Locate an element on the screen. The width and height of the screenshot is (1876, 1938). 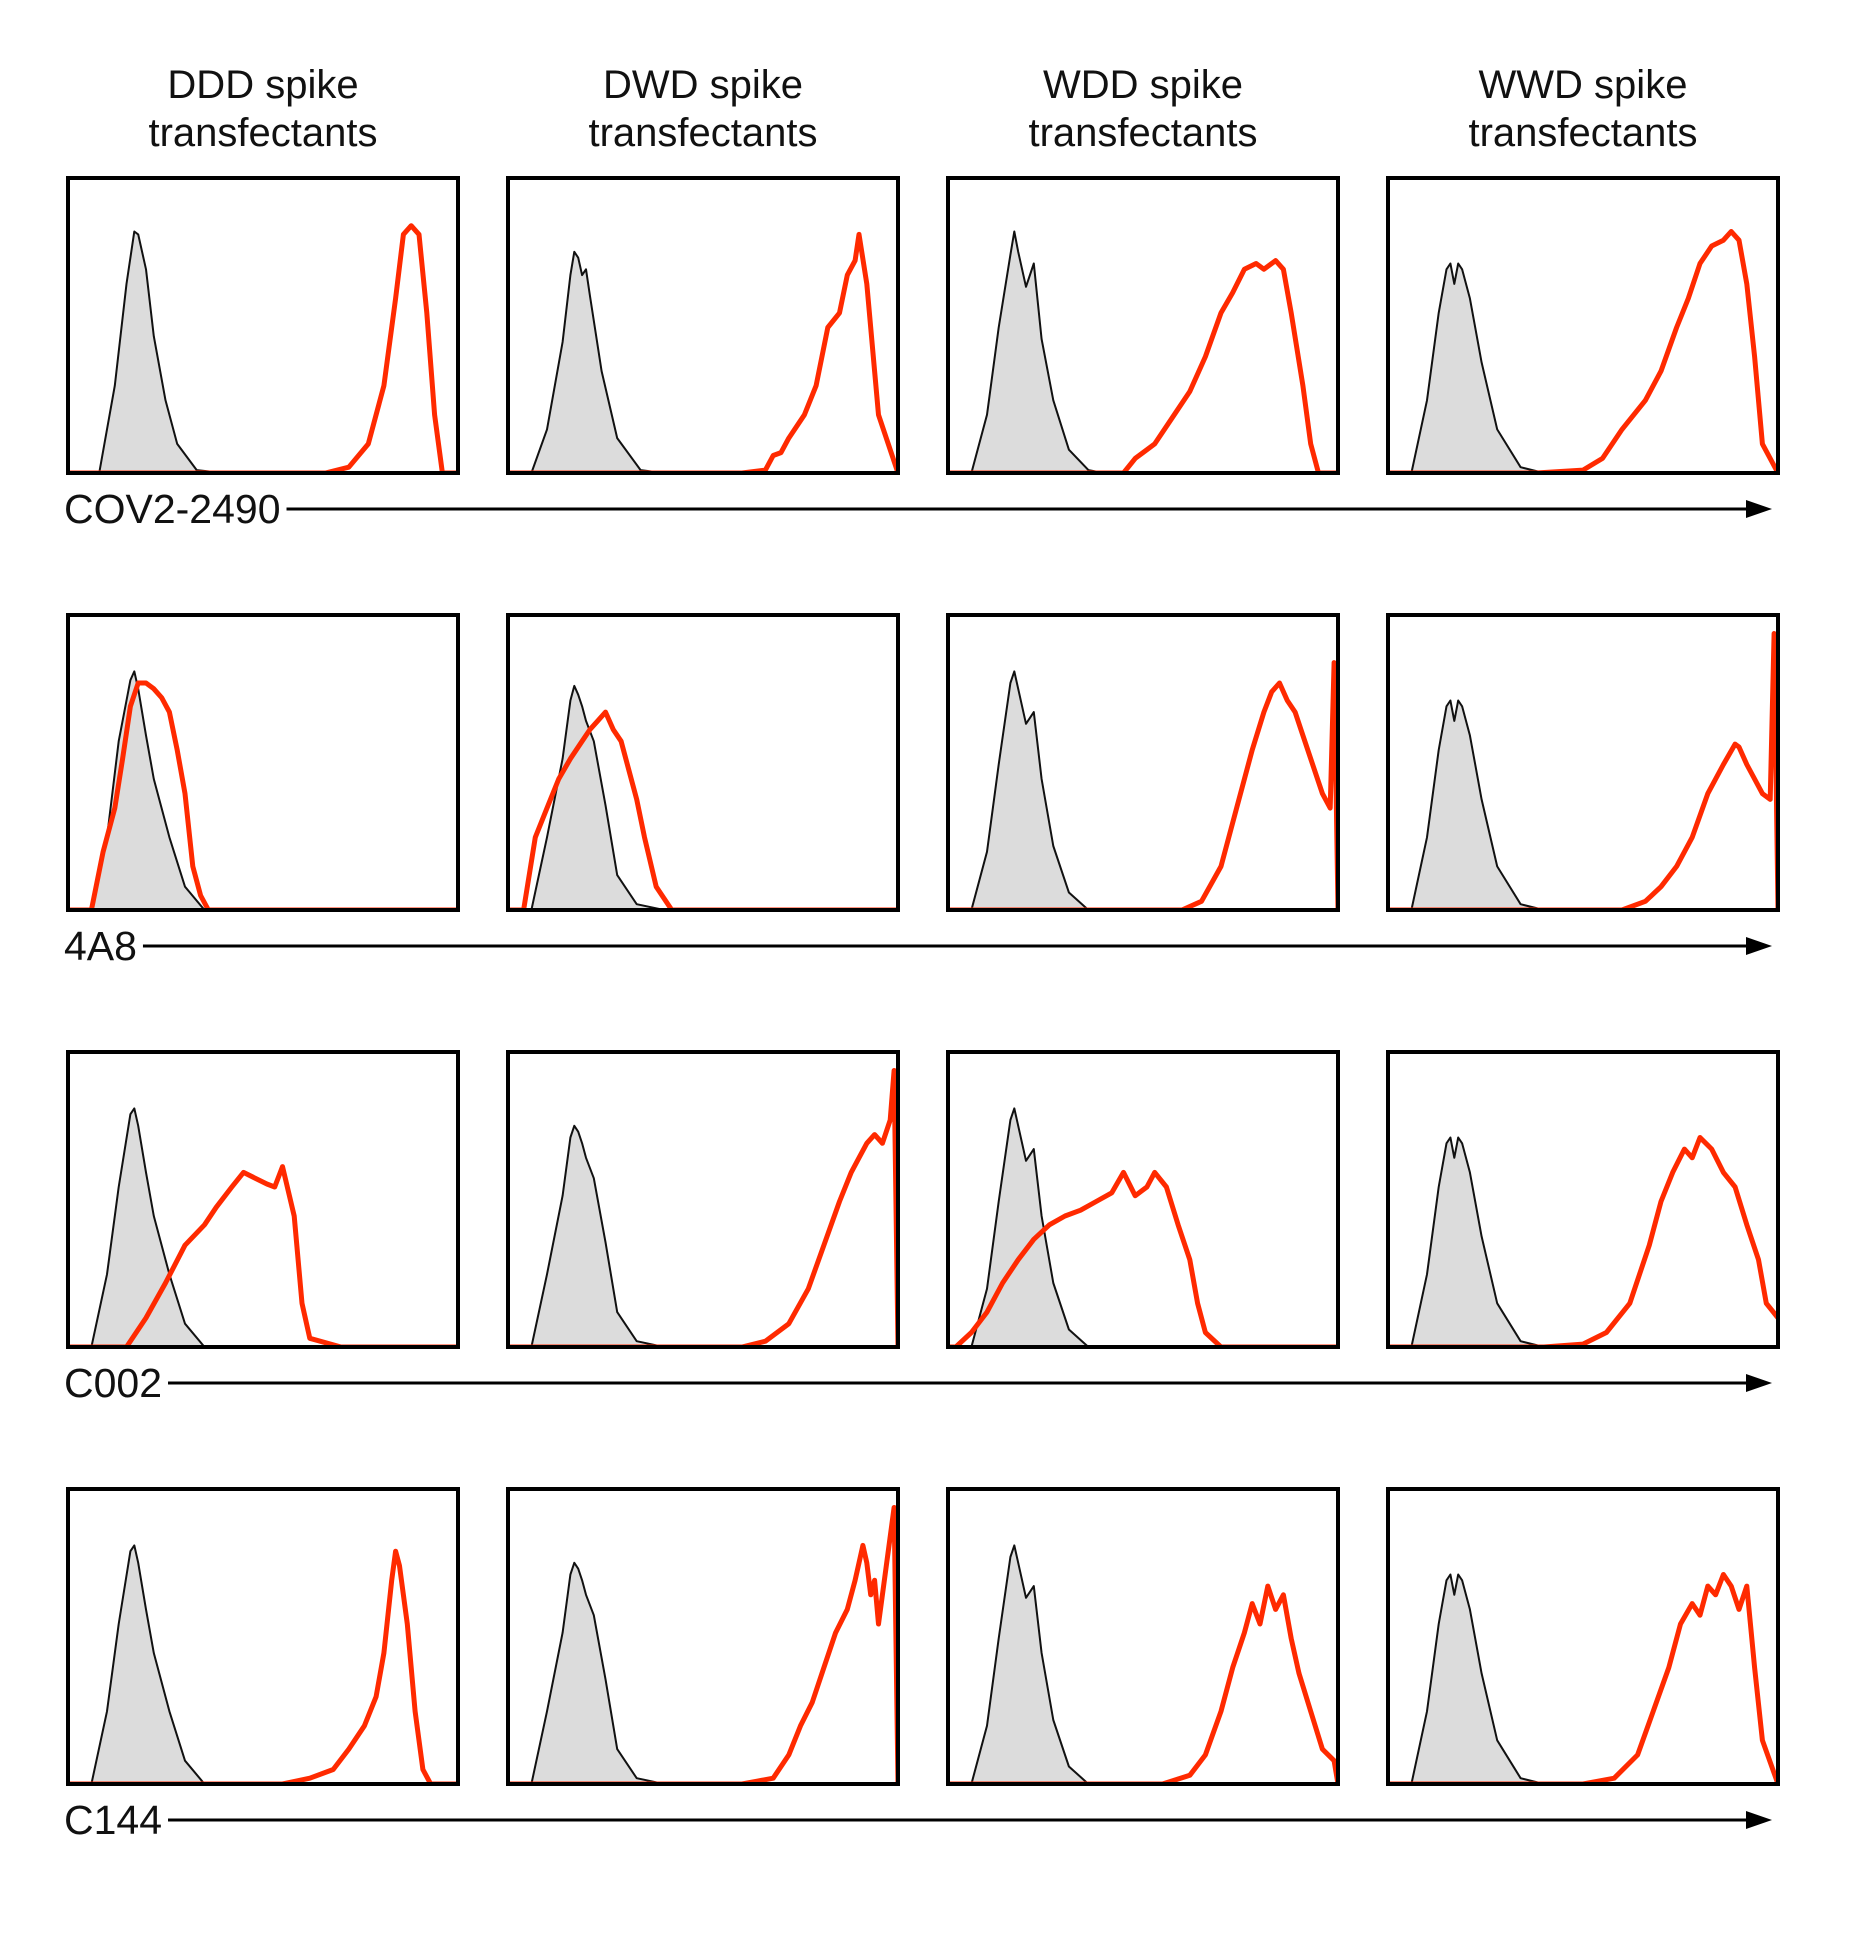
row-label-cov2-2490: COV2-2490 is located at coordinates (172, 509).